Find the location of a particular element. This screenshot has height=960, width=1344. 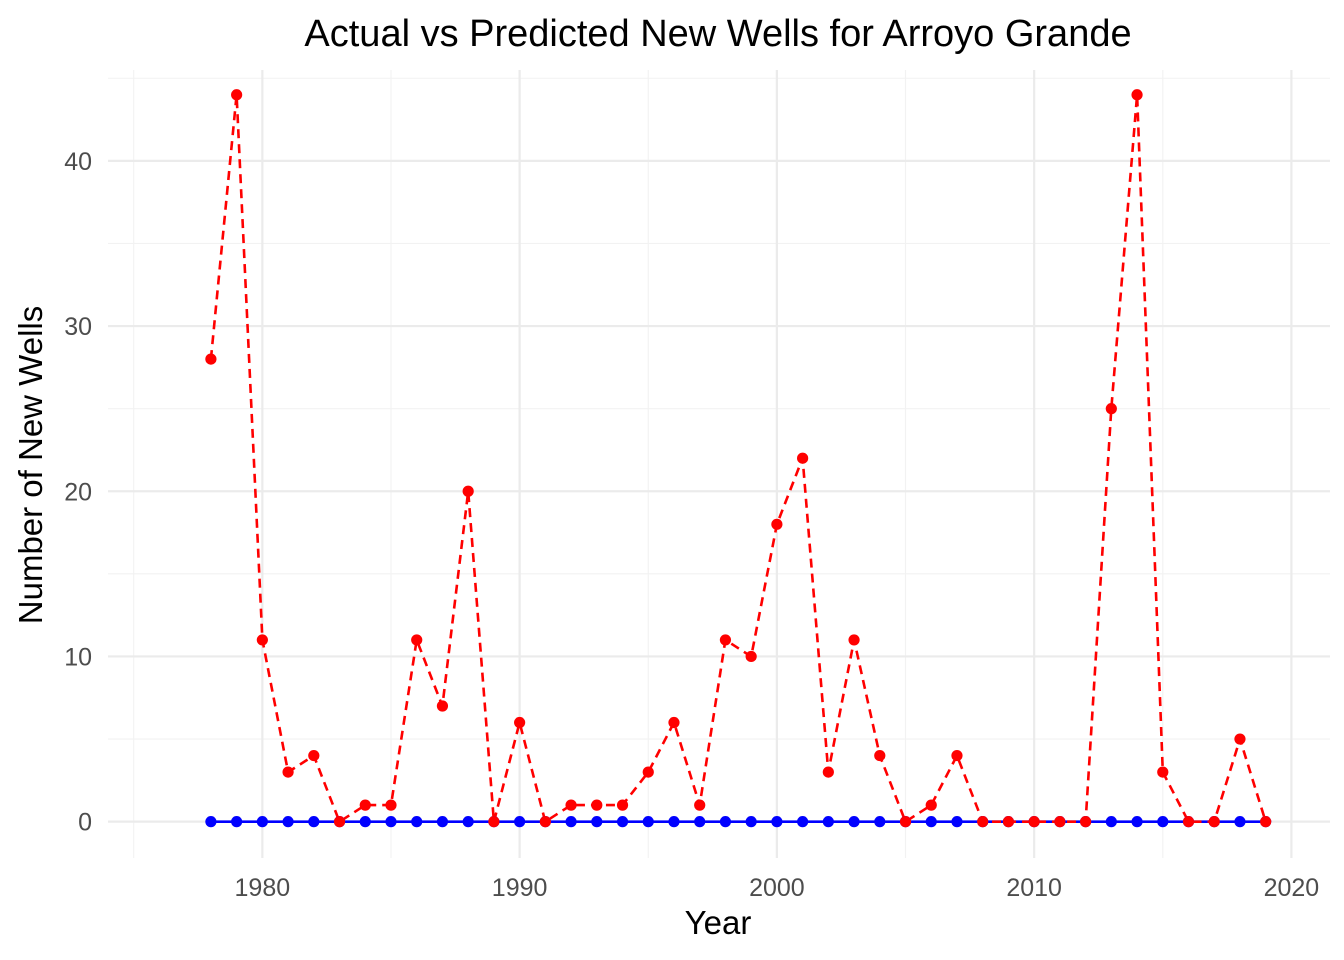

x-tick-label: 2020 is located at coordinates (1292, 888).